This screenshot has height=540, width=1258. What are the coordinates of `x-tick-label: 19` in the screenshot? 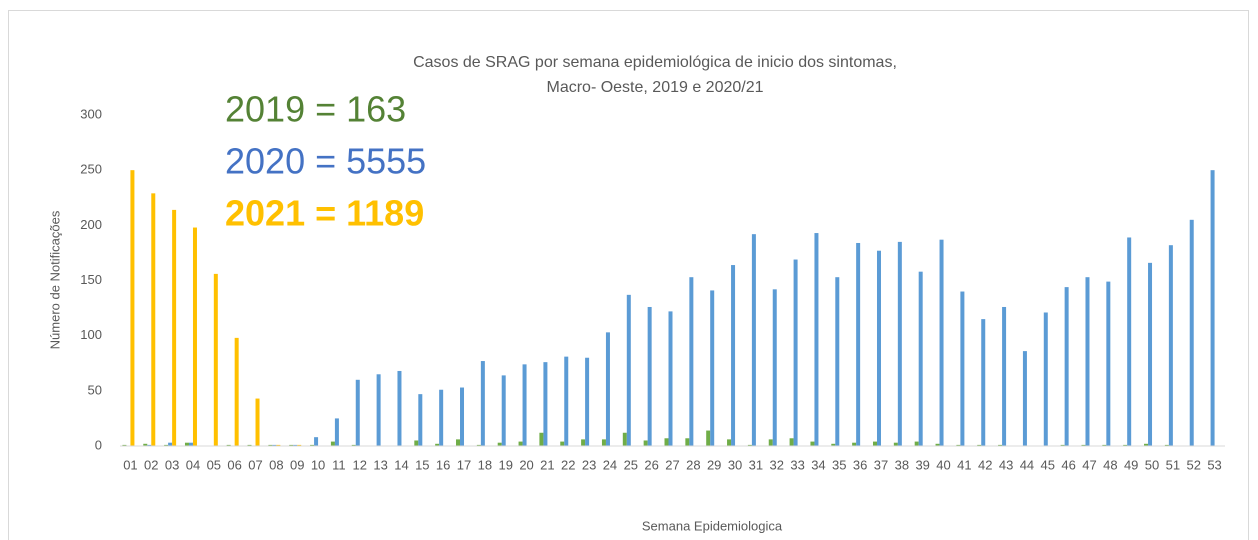 It's located at (505, 464).